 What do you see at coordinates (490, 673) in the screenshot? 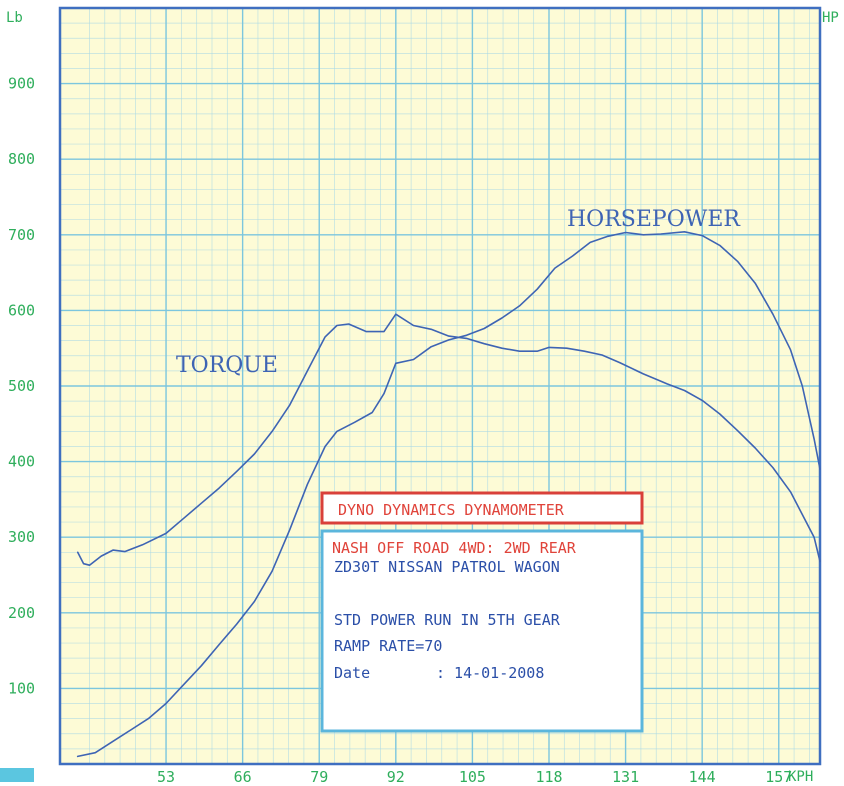
I see `info-line-5-value: : 14-01-2008` at bounding box center [490, 673].